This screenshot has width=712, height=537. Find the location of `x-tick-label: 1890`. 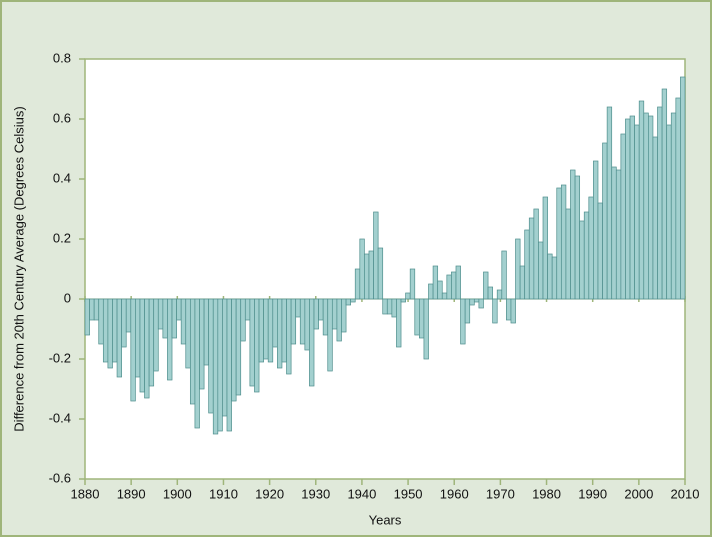

x-tick-label: 1890 is located at coordinates (131, 493).